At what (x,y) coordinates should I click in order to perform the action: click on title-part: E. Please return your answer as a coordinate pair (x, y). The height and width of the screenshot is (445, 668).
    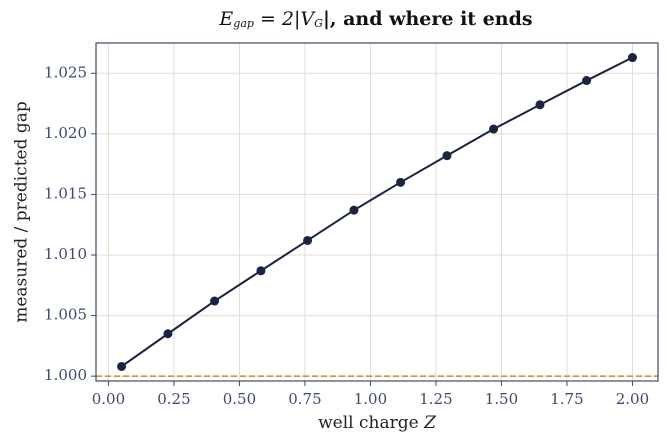
    Looking at the image, I should click on (225, 19).